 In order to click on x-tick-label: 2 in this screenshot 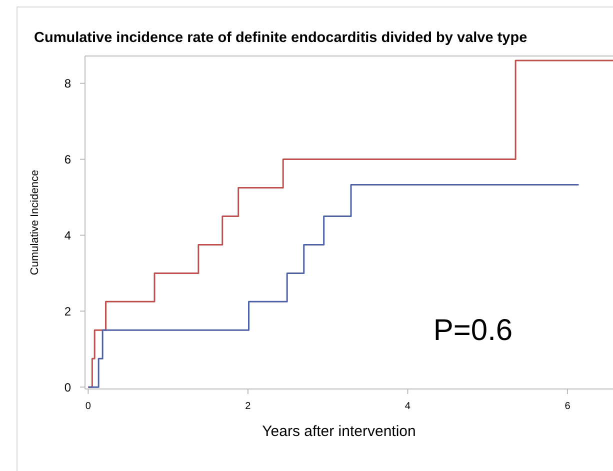, I will do `click(248, 406)`.